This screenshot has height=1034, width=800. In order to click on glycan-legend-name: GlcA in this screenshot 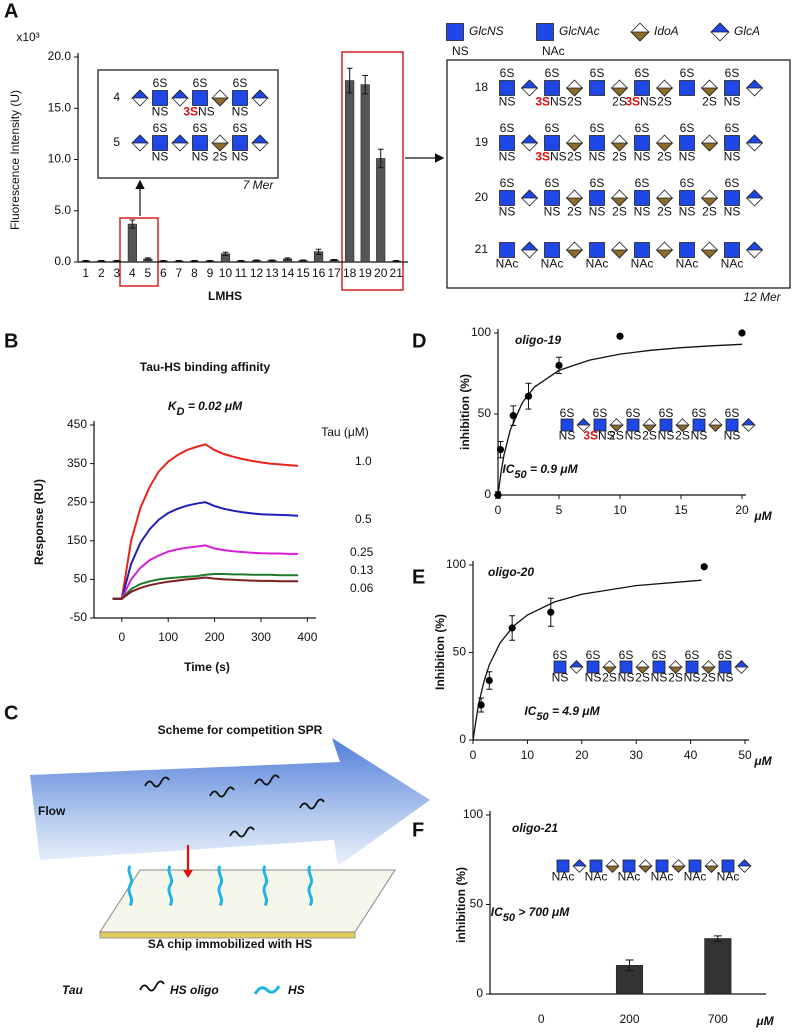, I will do `click(747, 31)`.